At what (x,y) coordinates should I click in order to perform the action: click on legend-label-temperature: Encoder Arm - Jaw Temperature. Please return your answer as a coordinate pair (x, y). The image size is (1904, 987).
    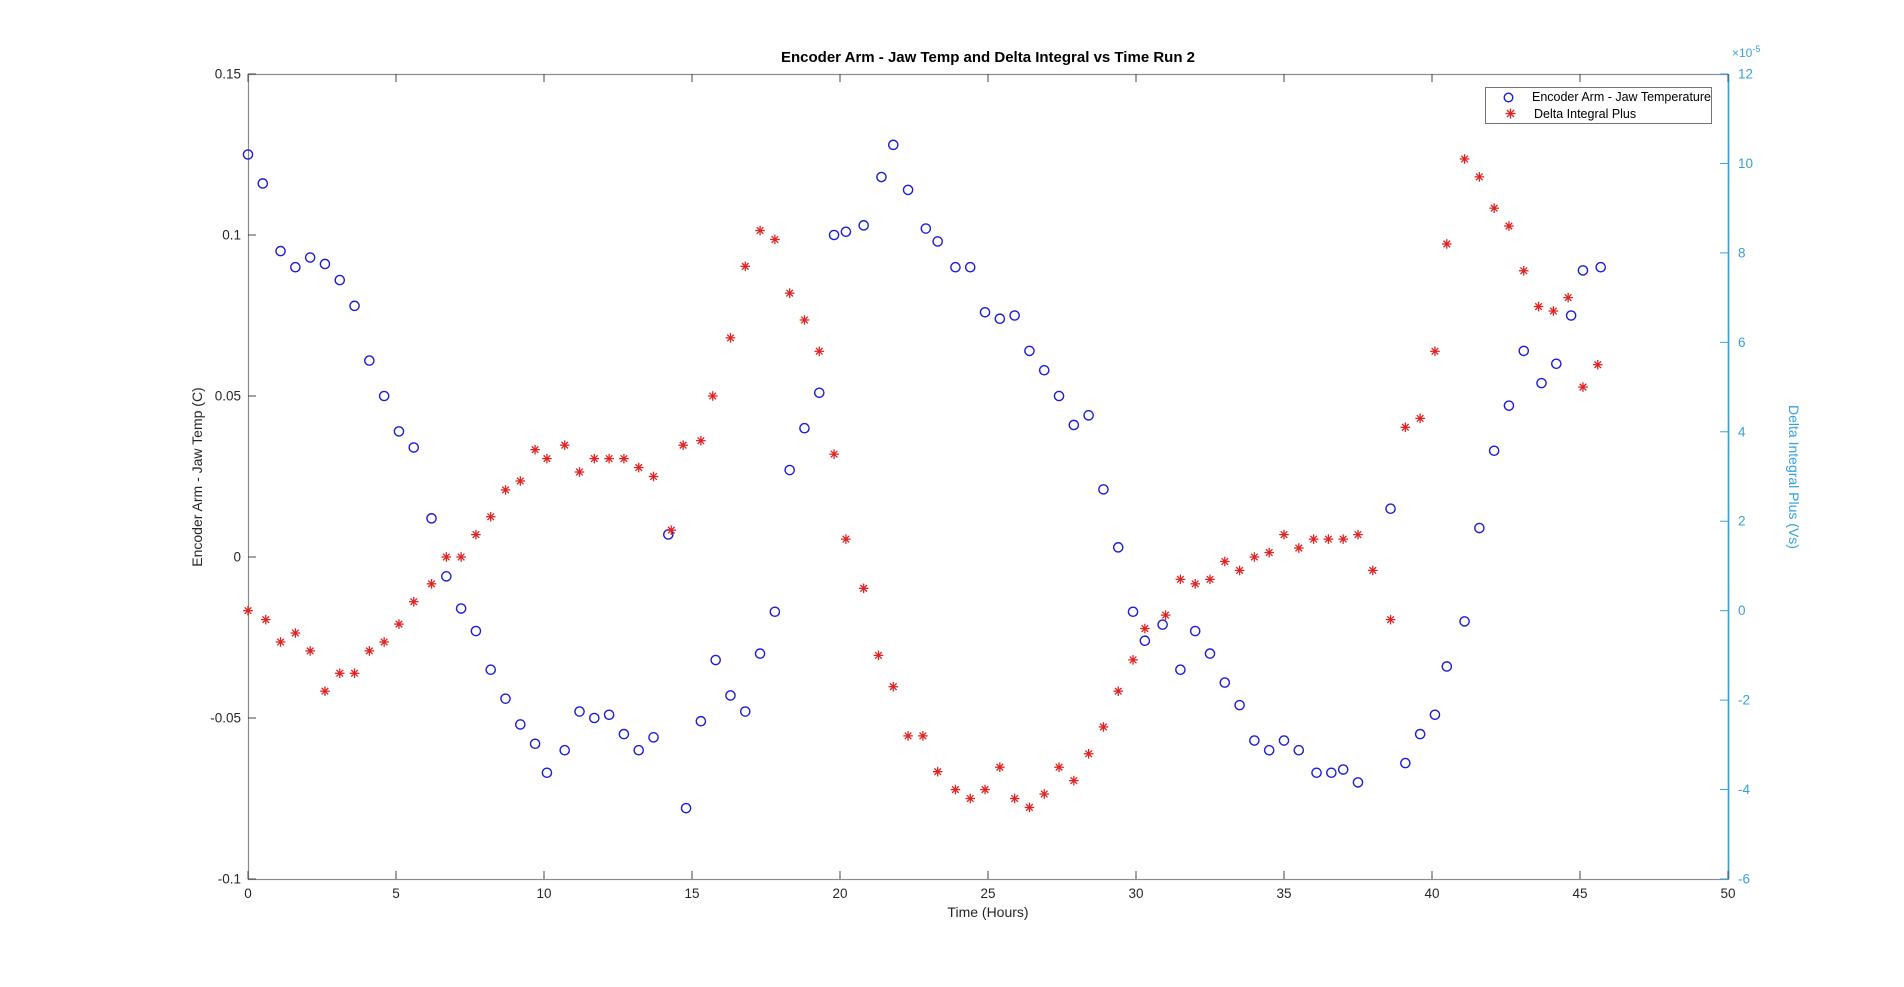
    Looking at the image, I should click on (1621, 97).